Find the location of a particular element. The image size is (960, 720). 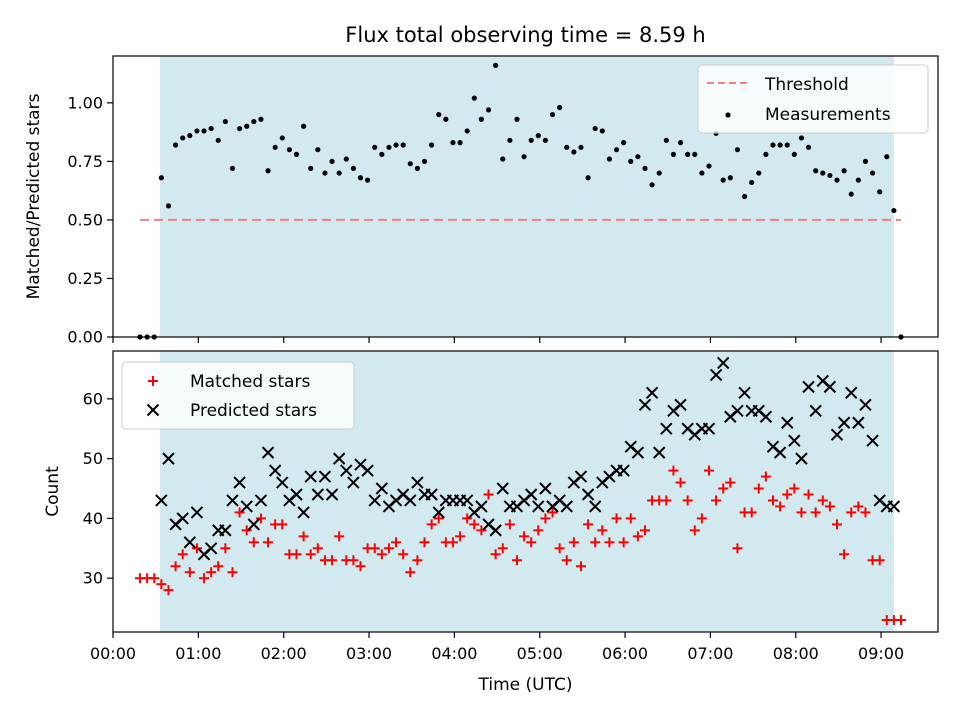

bottom-legend-box is located at coordinates (238, 395).